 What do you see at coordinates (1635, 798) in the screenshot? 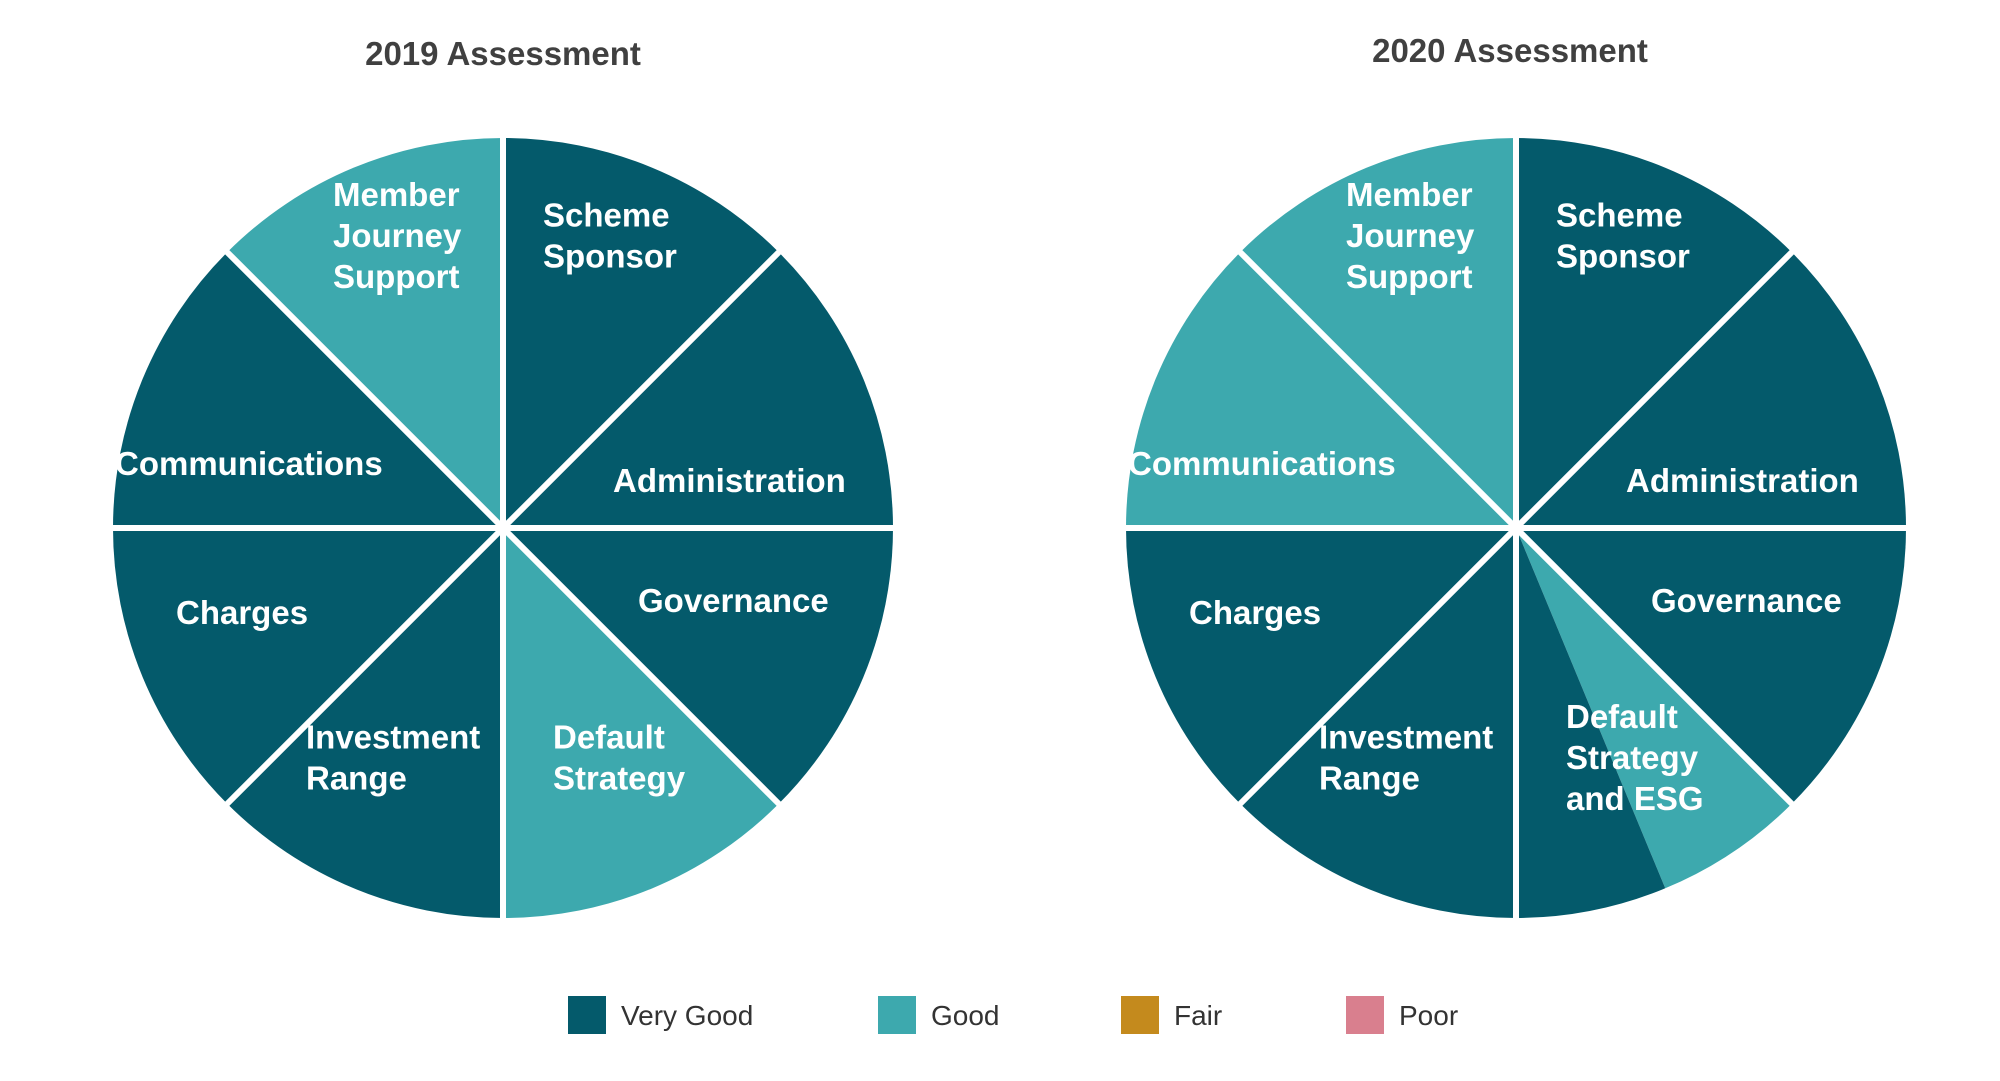
I see `slice-label-line: and ESG` at bounding box center [1635, 798].